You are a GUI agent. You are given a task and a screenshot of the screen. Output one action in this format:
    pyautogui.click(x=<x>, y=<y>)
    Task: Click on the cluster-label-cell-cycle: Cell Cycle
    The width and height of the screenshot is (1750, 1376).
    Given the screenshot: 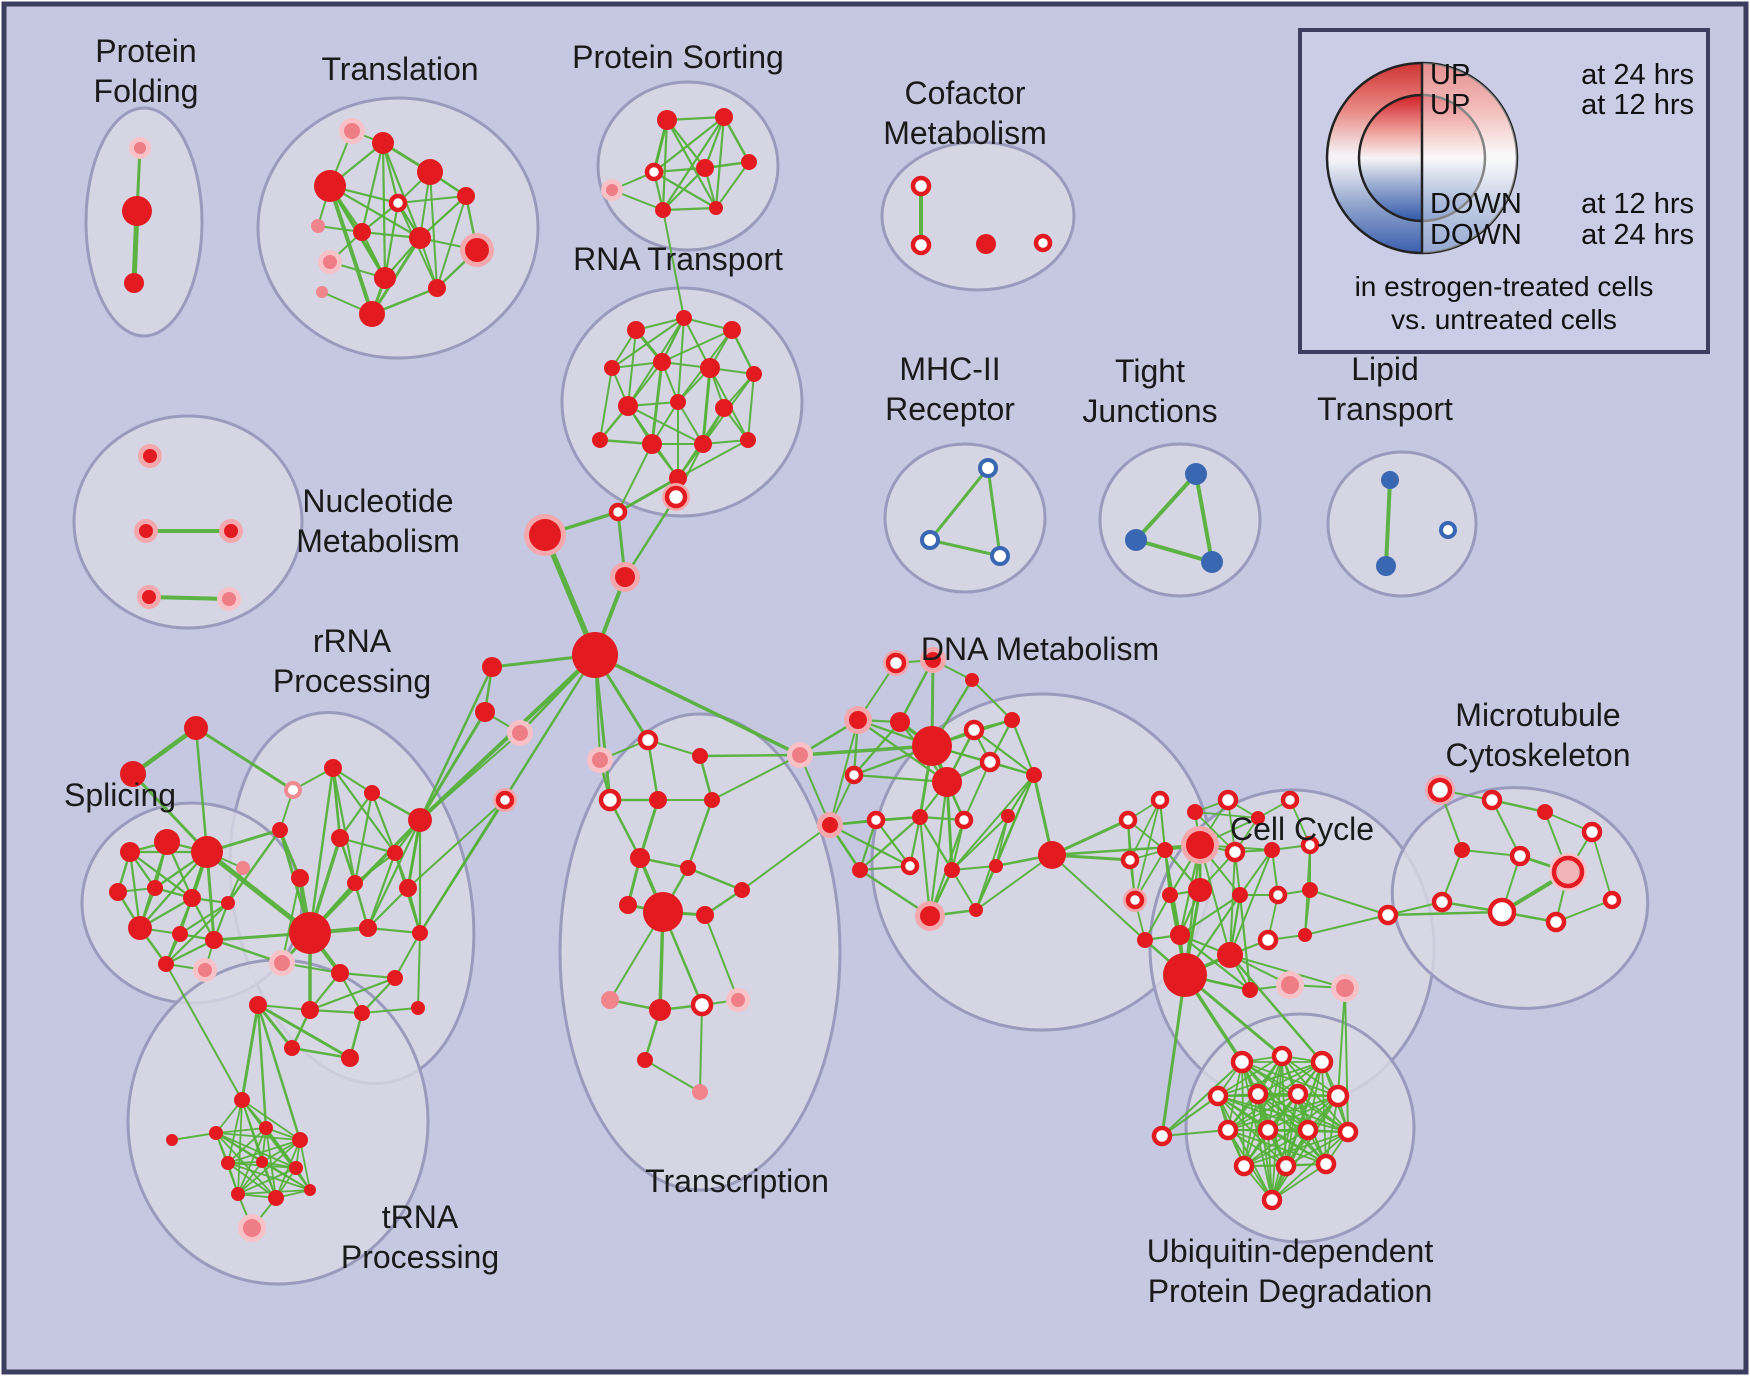 What is the action you would take?
    pyautogui.click(x=1302, y=829)
    